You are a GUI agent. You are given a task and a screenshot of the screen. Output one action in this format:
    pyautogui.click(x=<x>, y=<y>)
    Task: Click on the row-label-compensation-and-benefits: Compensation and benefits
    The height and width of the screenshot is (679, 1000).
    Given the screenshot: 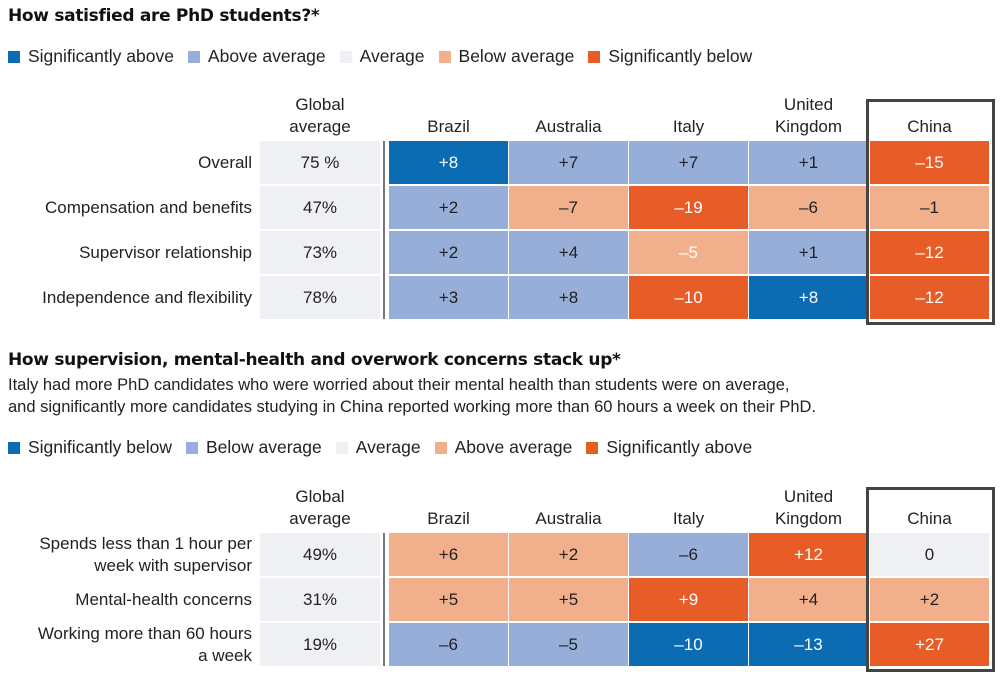 What is the action you would take?
    pyautogui.click(x=148, y=207)
    